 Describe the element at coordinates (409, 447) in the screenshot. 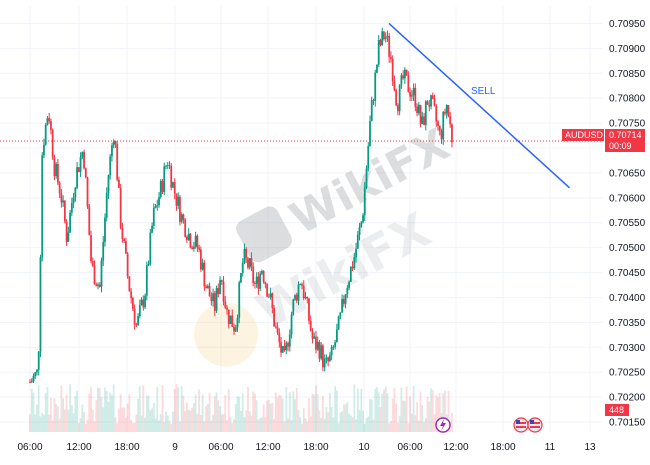

I see `time-tick-label: 06:00` at that location.